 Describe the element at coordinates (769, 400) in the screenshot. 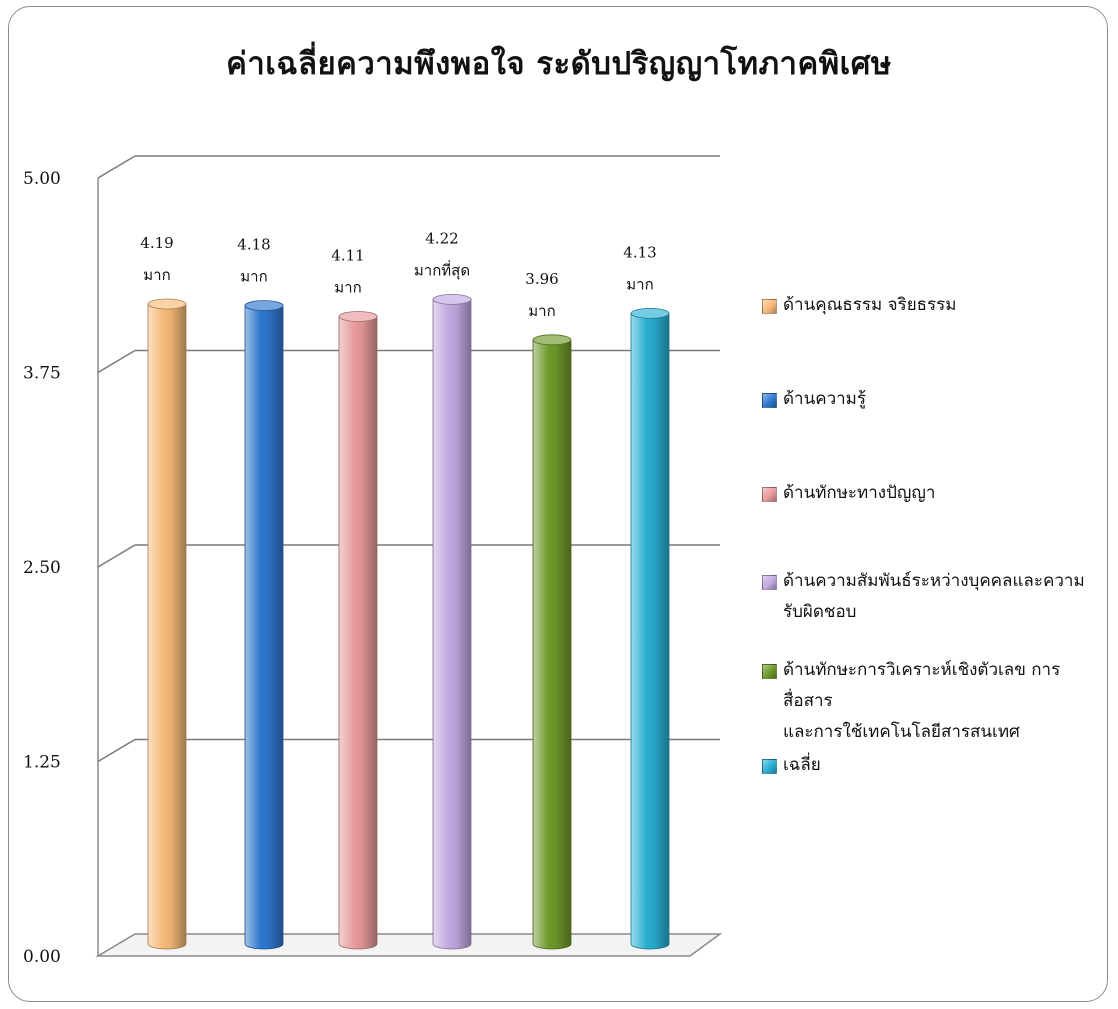

I see `legend-swatch-knowledge` at that location.